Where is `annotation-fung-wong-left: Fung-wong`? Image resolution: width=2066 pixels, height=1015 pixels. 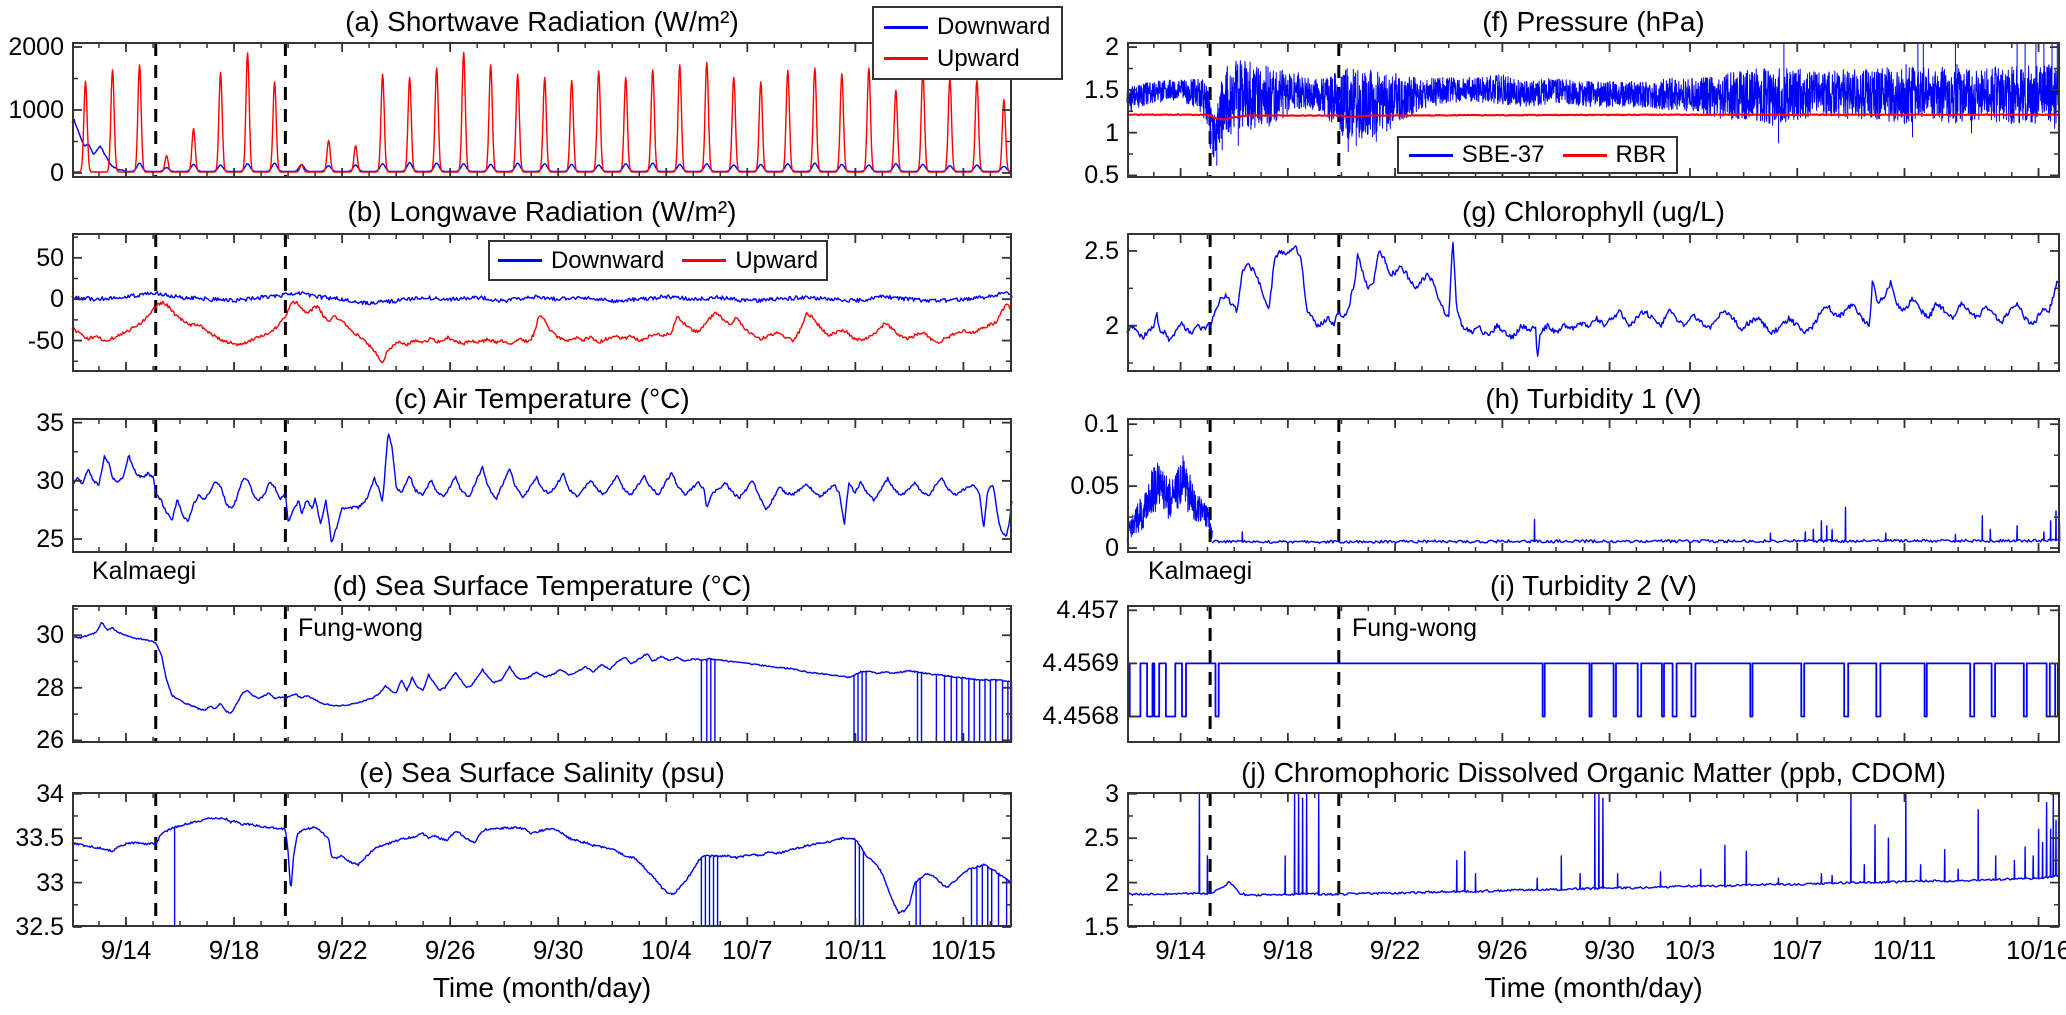 annotation-fung-wong-left: Fung-wong is located at coordinates (361, 628).